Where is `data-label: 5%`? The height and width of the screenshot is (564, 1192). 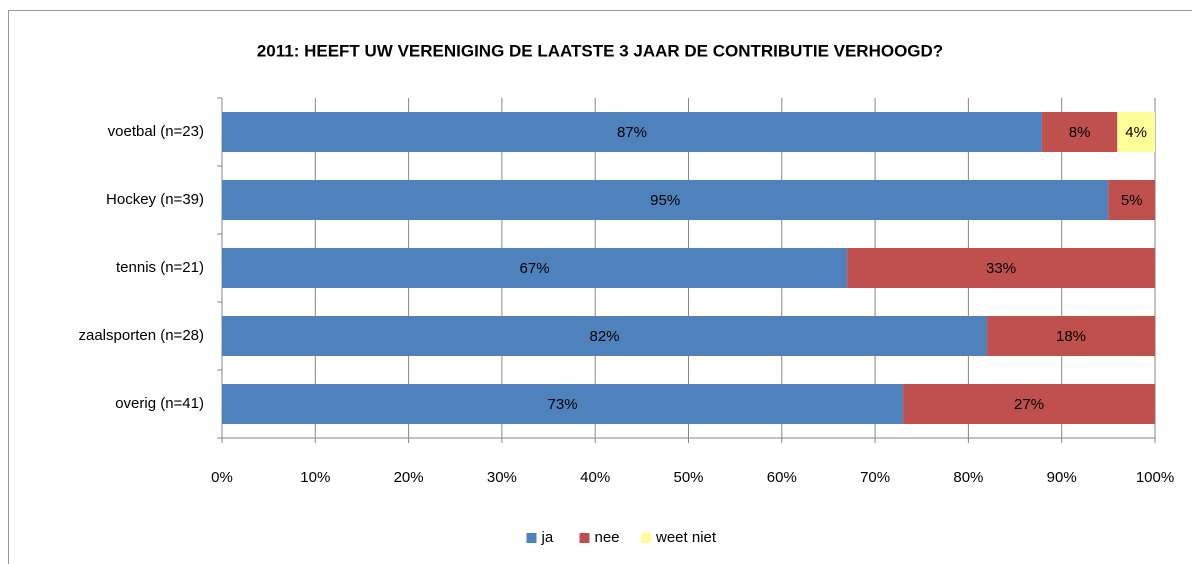
data-label: 5% is located at coordinates (1132, 200).